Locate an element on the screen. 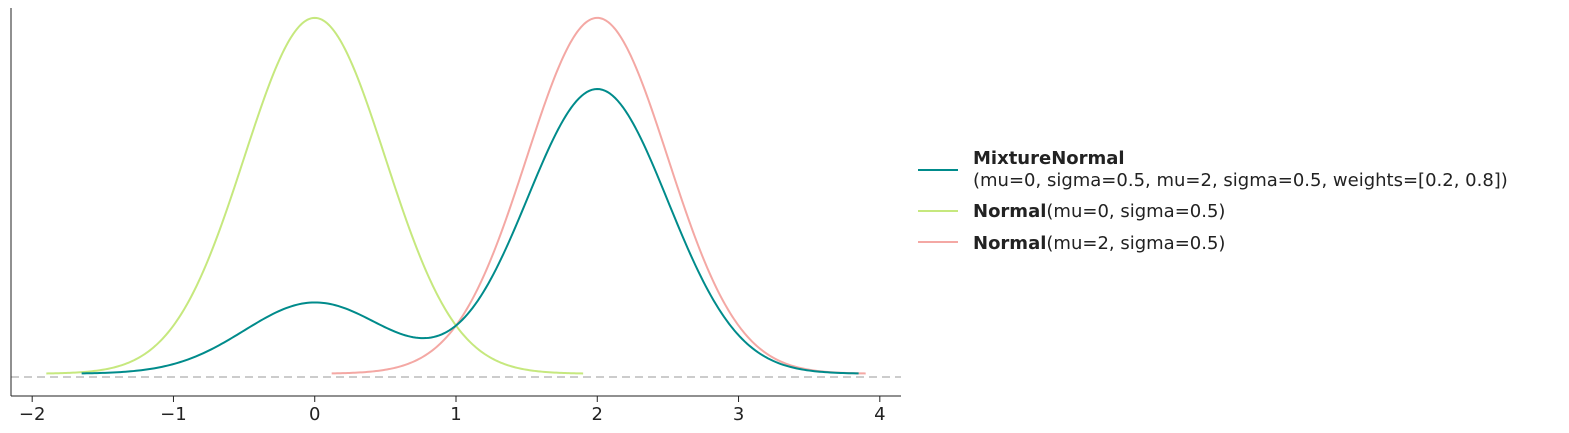  legend-label-normal-2: Normal(mu=2, sigma=0.5) is located at coordinates (1099, 243).